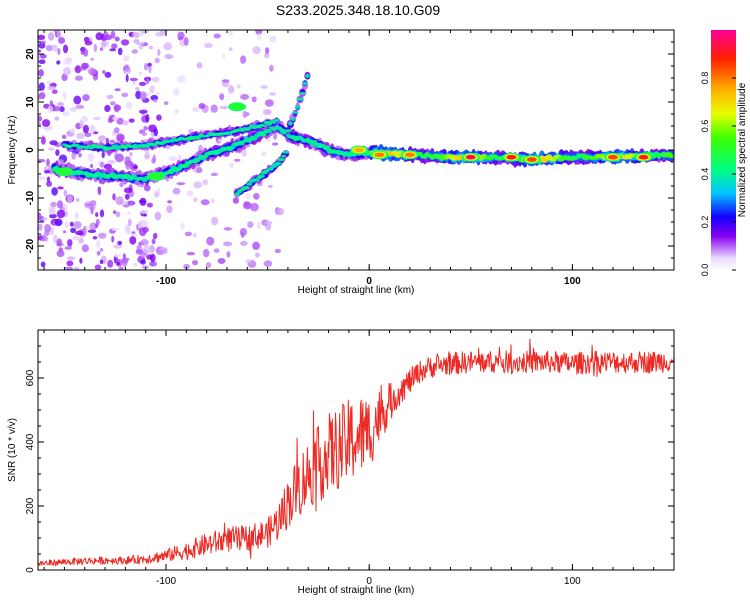 This screenshot has height=600, width=750. What do you see at coordinates (261, 176) in the screenshot?
I see `spectrogram-ridge-descending` at bounding box center [261, 176].